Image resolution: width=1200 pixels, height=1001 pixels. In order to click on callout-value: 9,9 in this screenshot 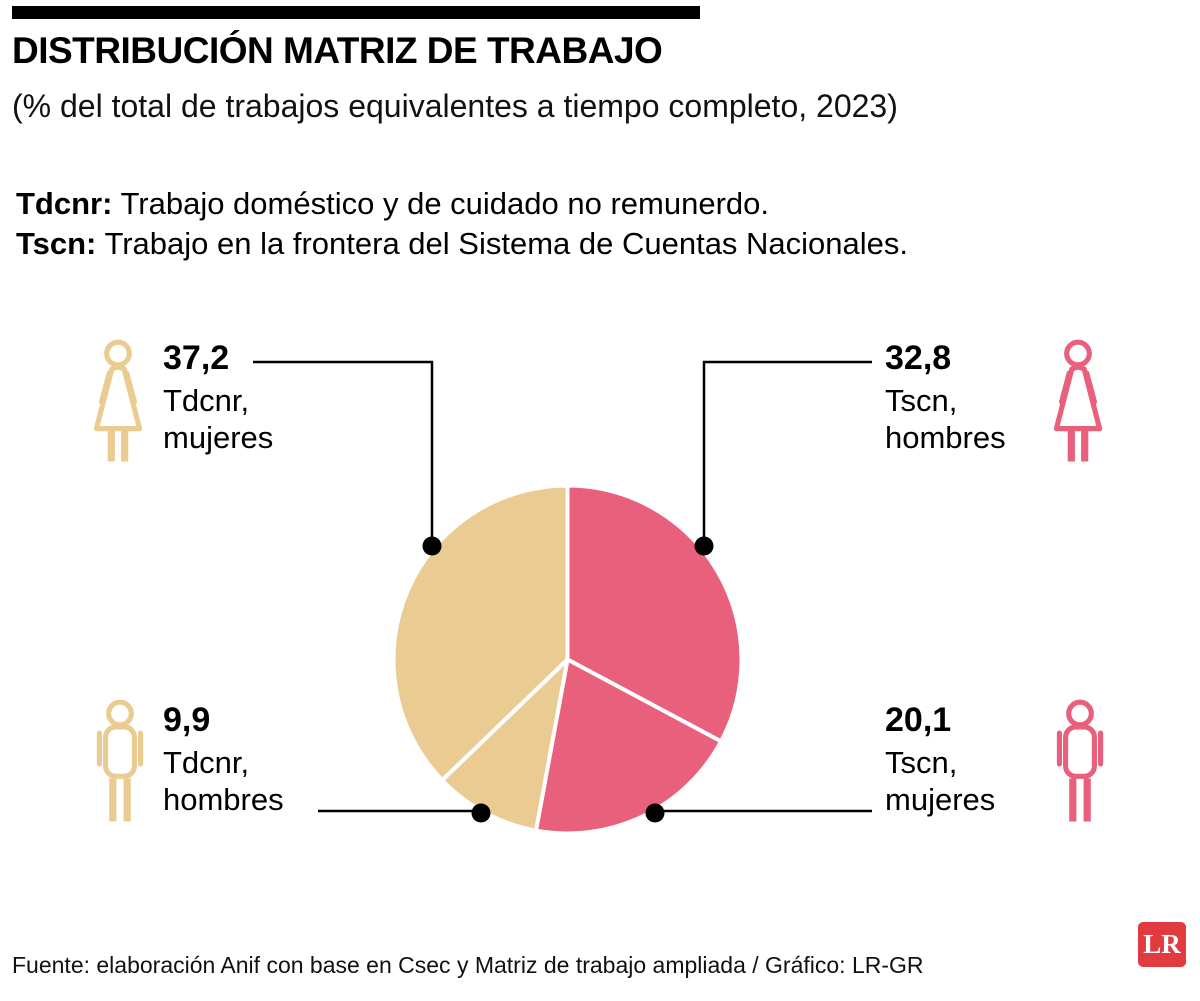, I will do `click(187, 720)`.